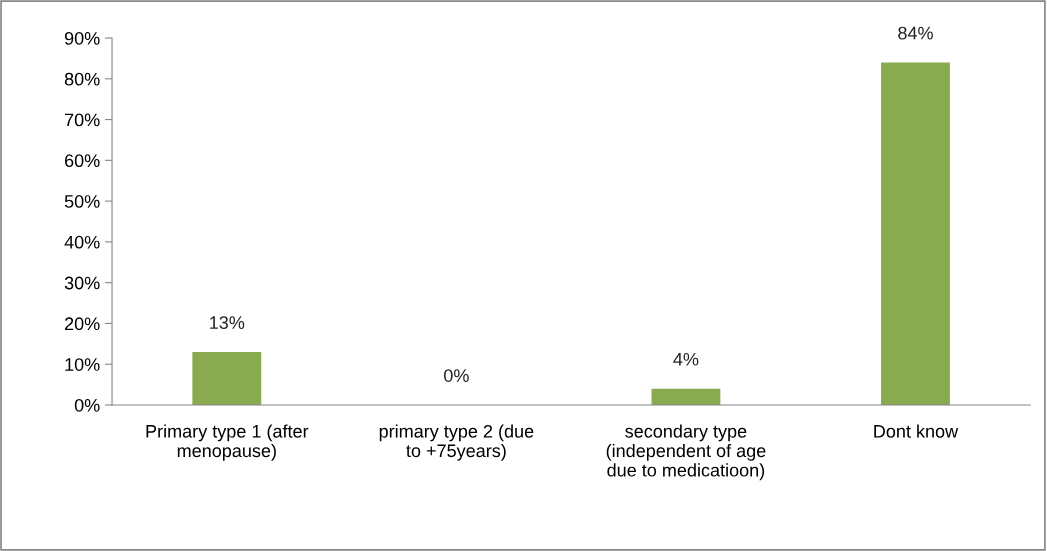 The image size is (1047, 551). I want to click on data-label: 0%, so click(456, 375).